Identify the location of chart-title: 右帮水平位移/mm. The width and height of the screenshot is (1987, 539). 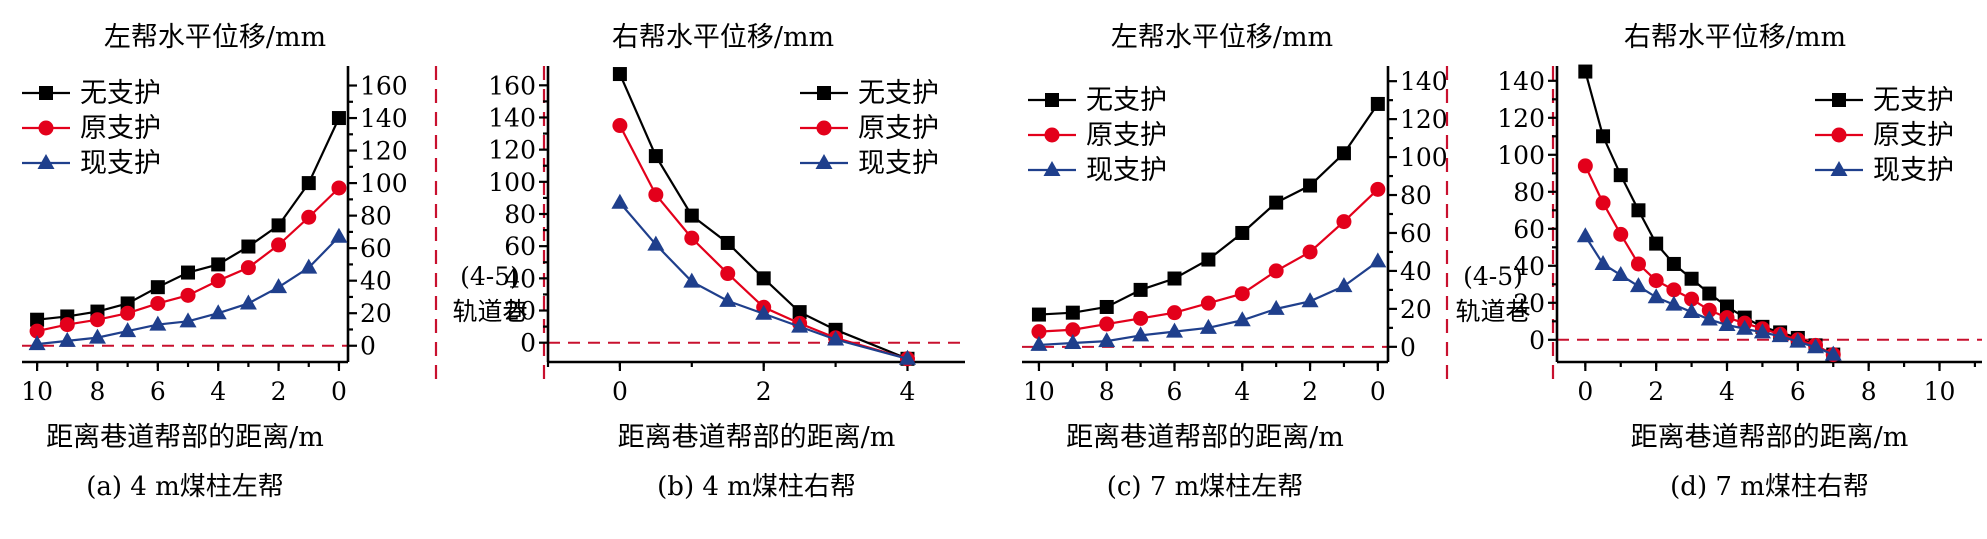
(1735, 37).